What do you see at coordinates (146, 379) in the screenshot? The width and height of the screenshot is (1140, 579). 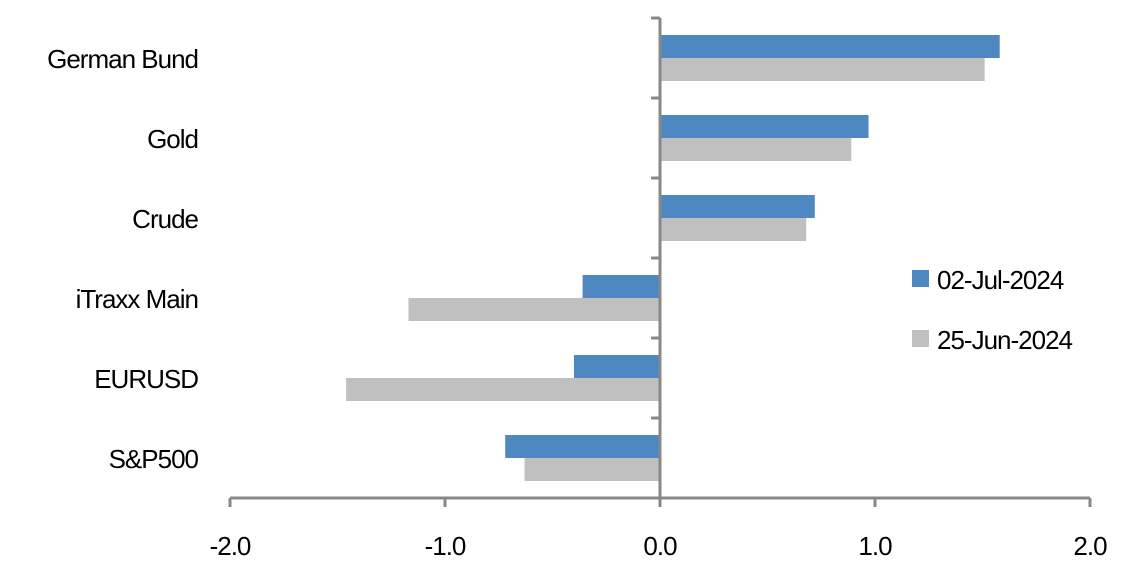 I see `category-label: EURUSD` at bounding box center [146, 379].